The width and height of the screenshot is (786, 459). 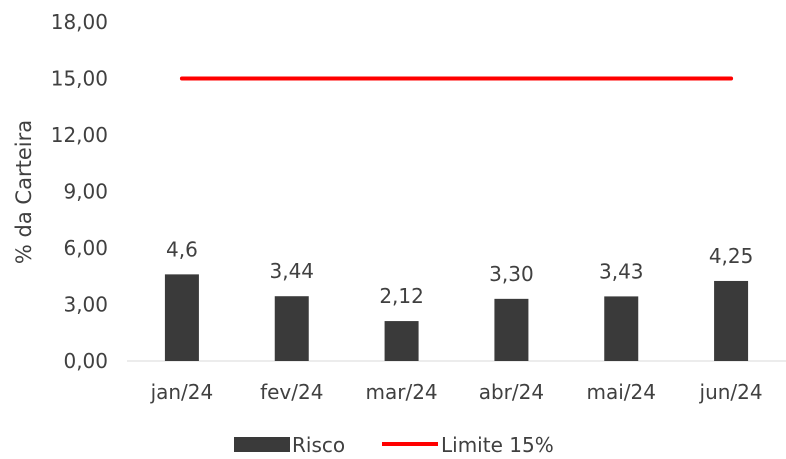 What do you see at coordinates (79, 22) in the screenshot?
I see `y-tick-label: 18,00` at bounding box center [79, 22].